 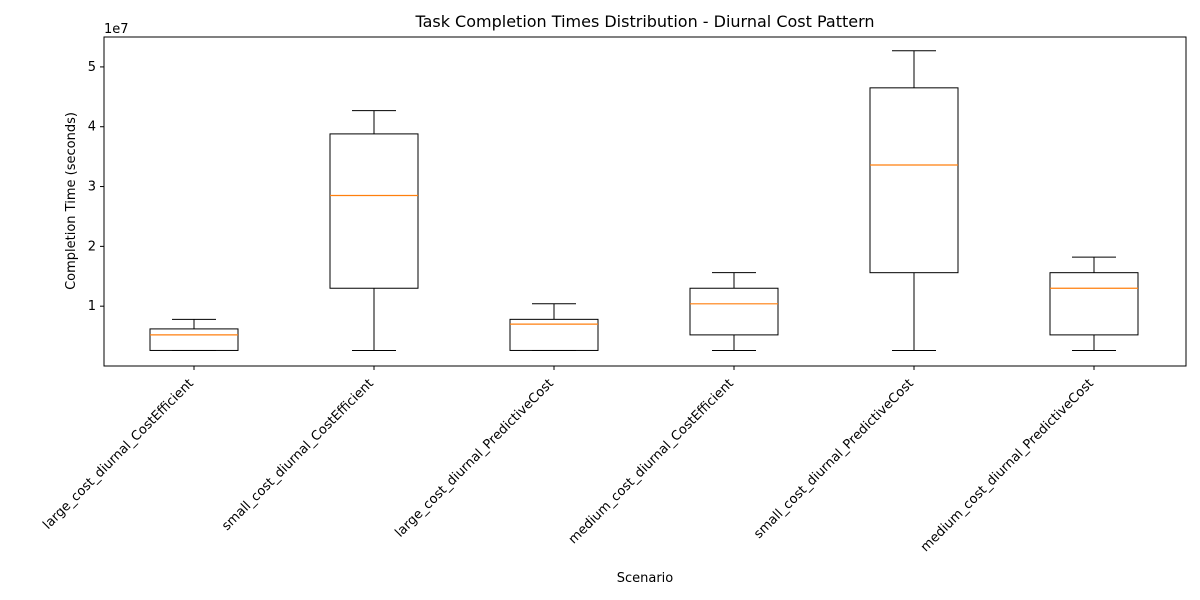 What do you see at coordinates (645, 578) in the screenshot?
I see `x-axis-label: Scenario` at bounding box center [645, 578].